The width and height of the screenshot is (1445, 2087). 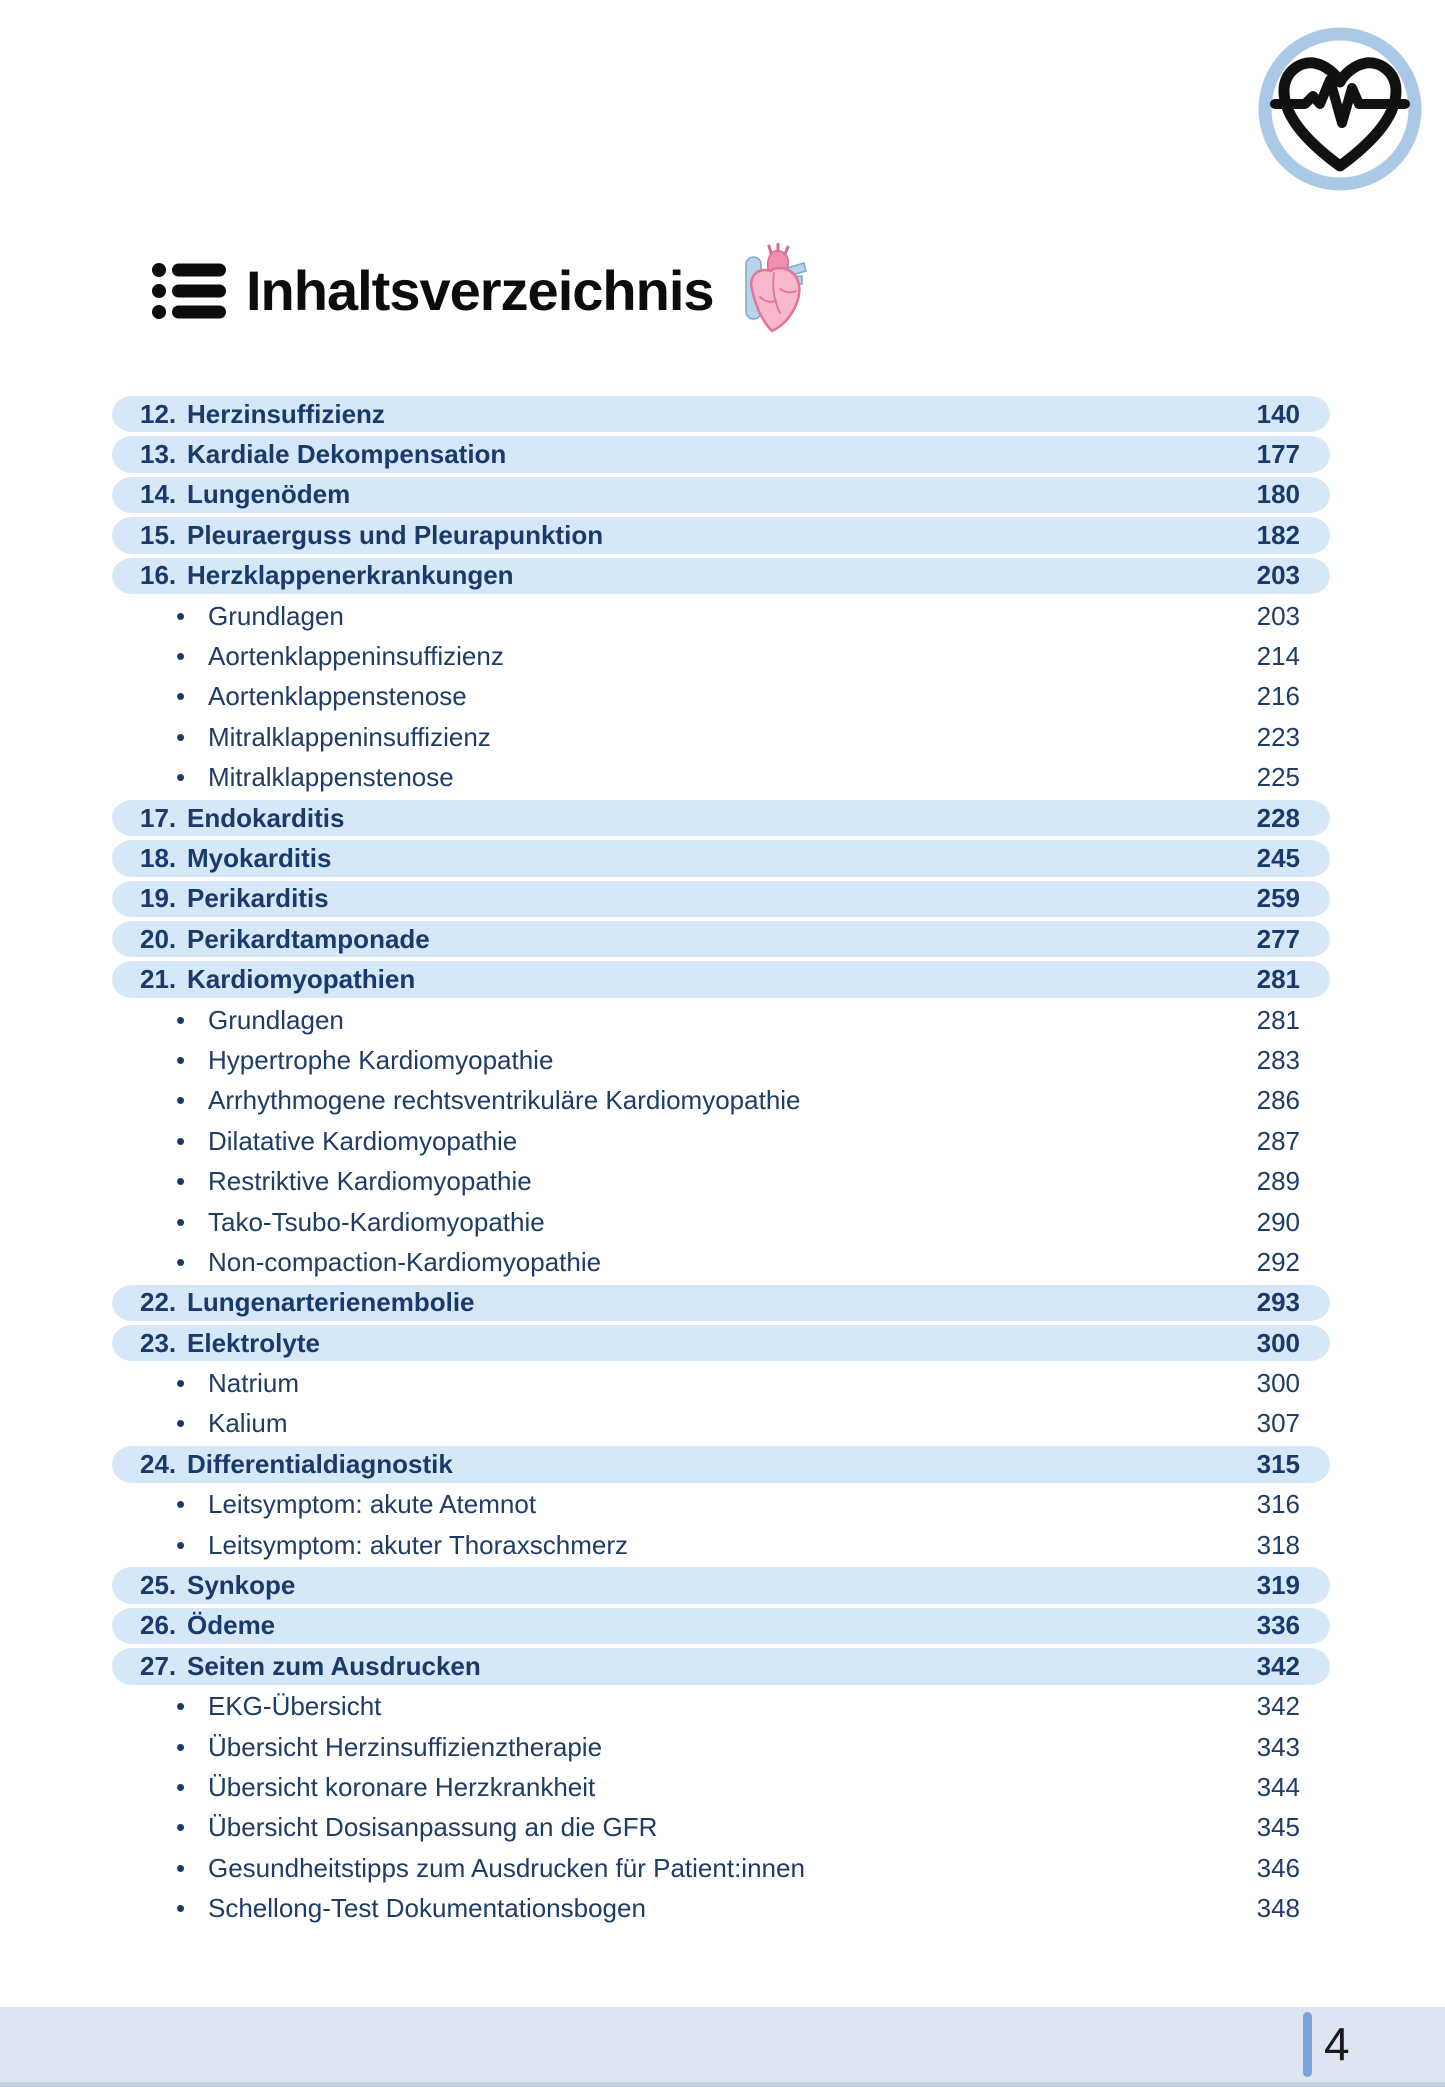 I want to click on toc-chapter-row: 12. Herzinsuffizienz 140, so click(x=721, y=414).